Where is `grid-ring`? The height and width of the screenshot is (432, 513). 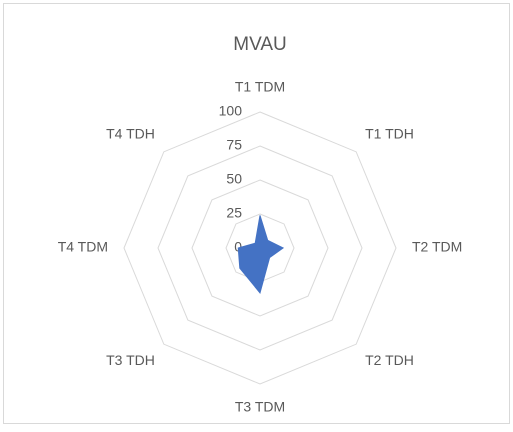 grid-ring is located at coordinates (260, 248).